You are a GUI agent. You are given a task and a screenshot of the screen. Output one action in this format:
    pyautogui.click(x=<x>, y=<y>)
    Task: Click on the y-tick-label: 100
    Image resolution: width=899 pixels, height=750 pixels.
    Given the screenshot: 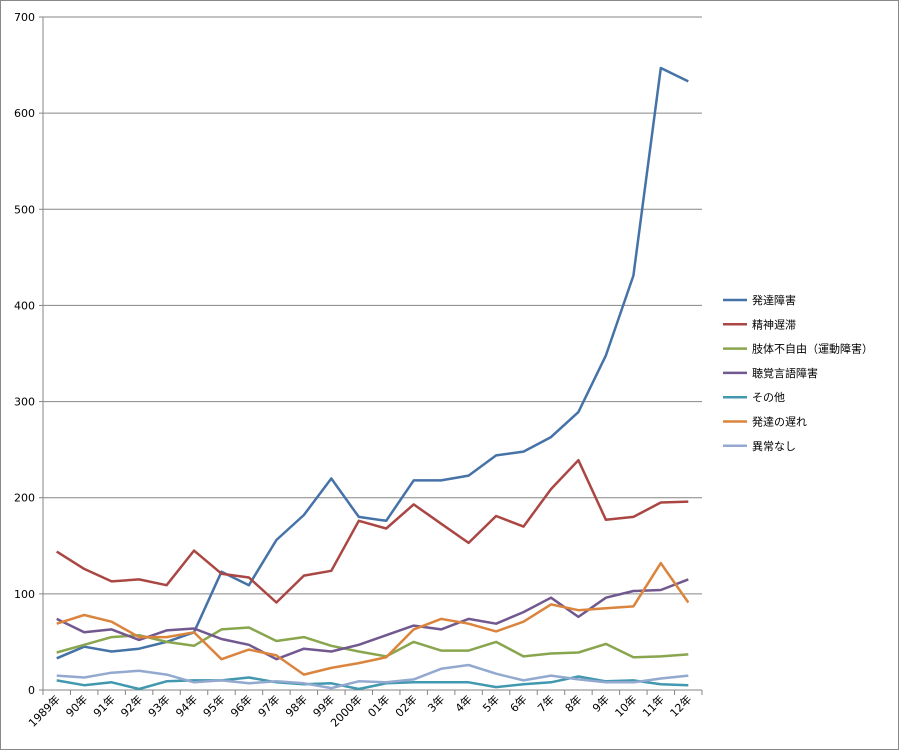 What is the action you would take?
    pyautogui.click(x=24, y=594)
    